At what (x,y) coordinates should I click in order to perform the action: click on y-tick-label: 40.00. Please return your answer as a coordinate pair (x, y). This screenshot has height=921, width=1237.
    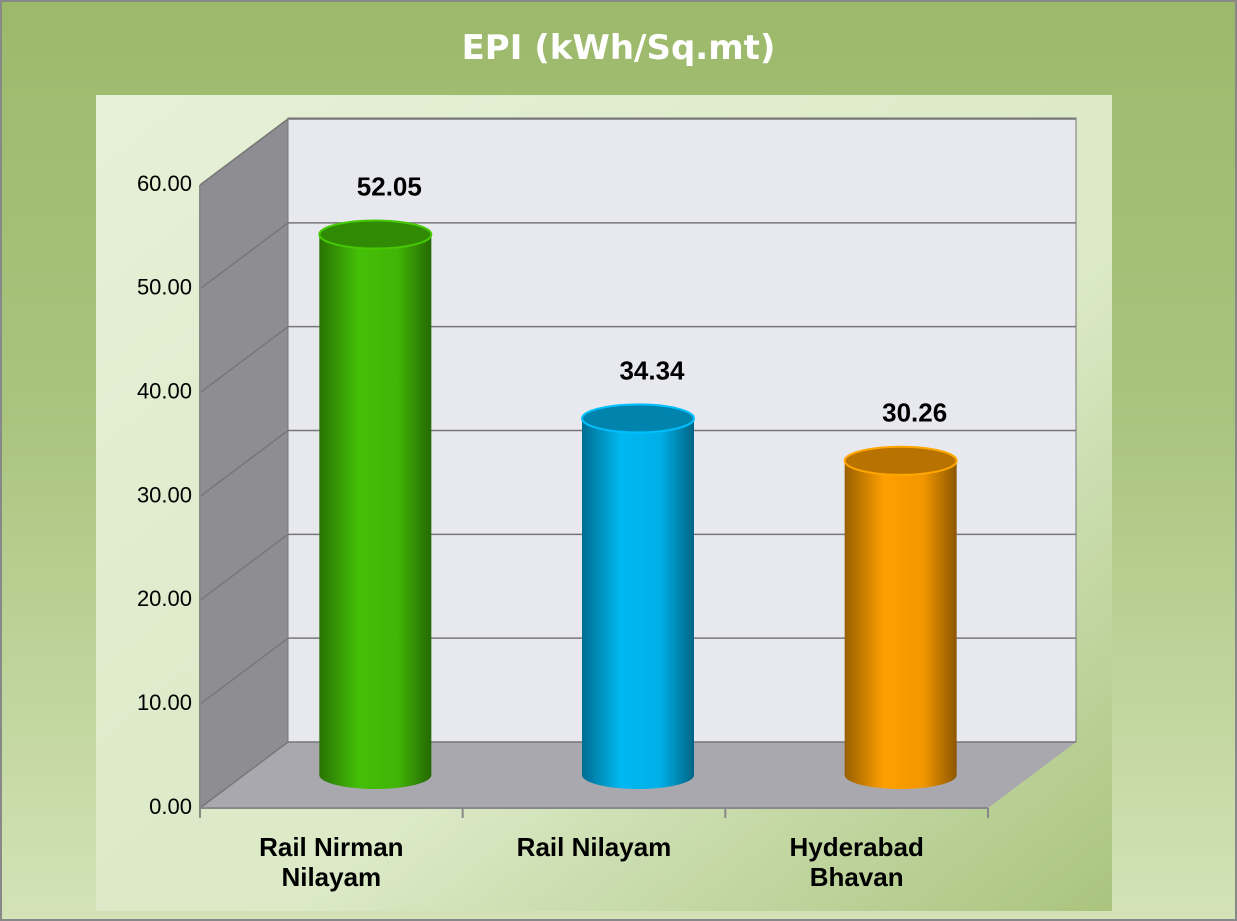
    Looking at the image, I should click on (164, 390).